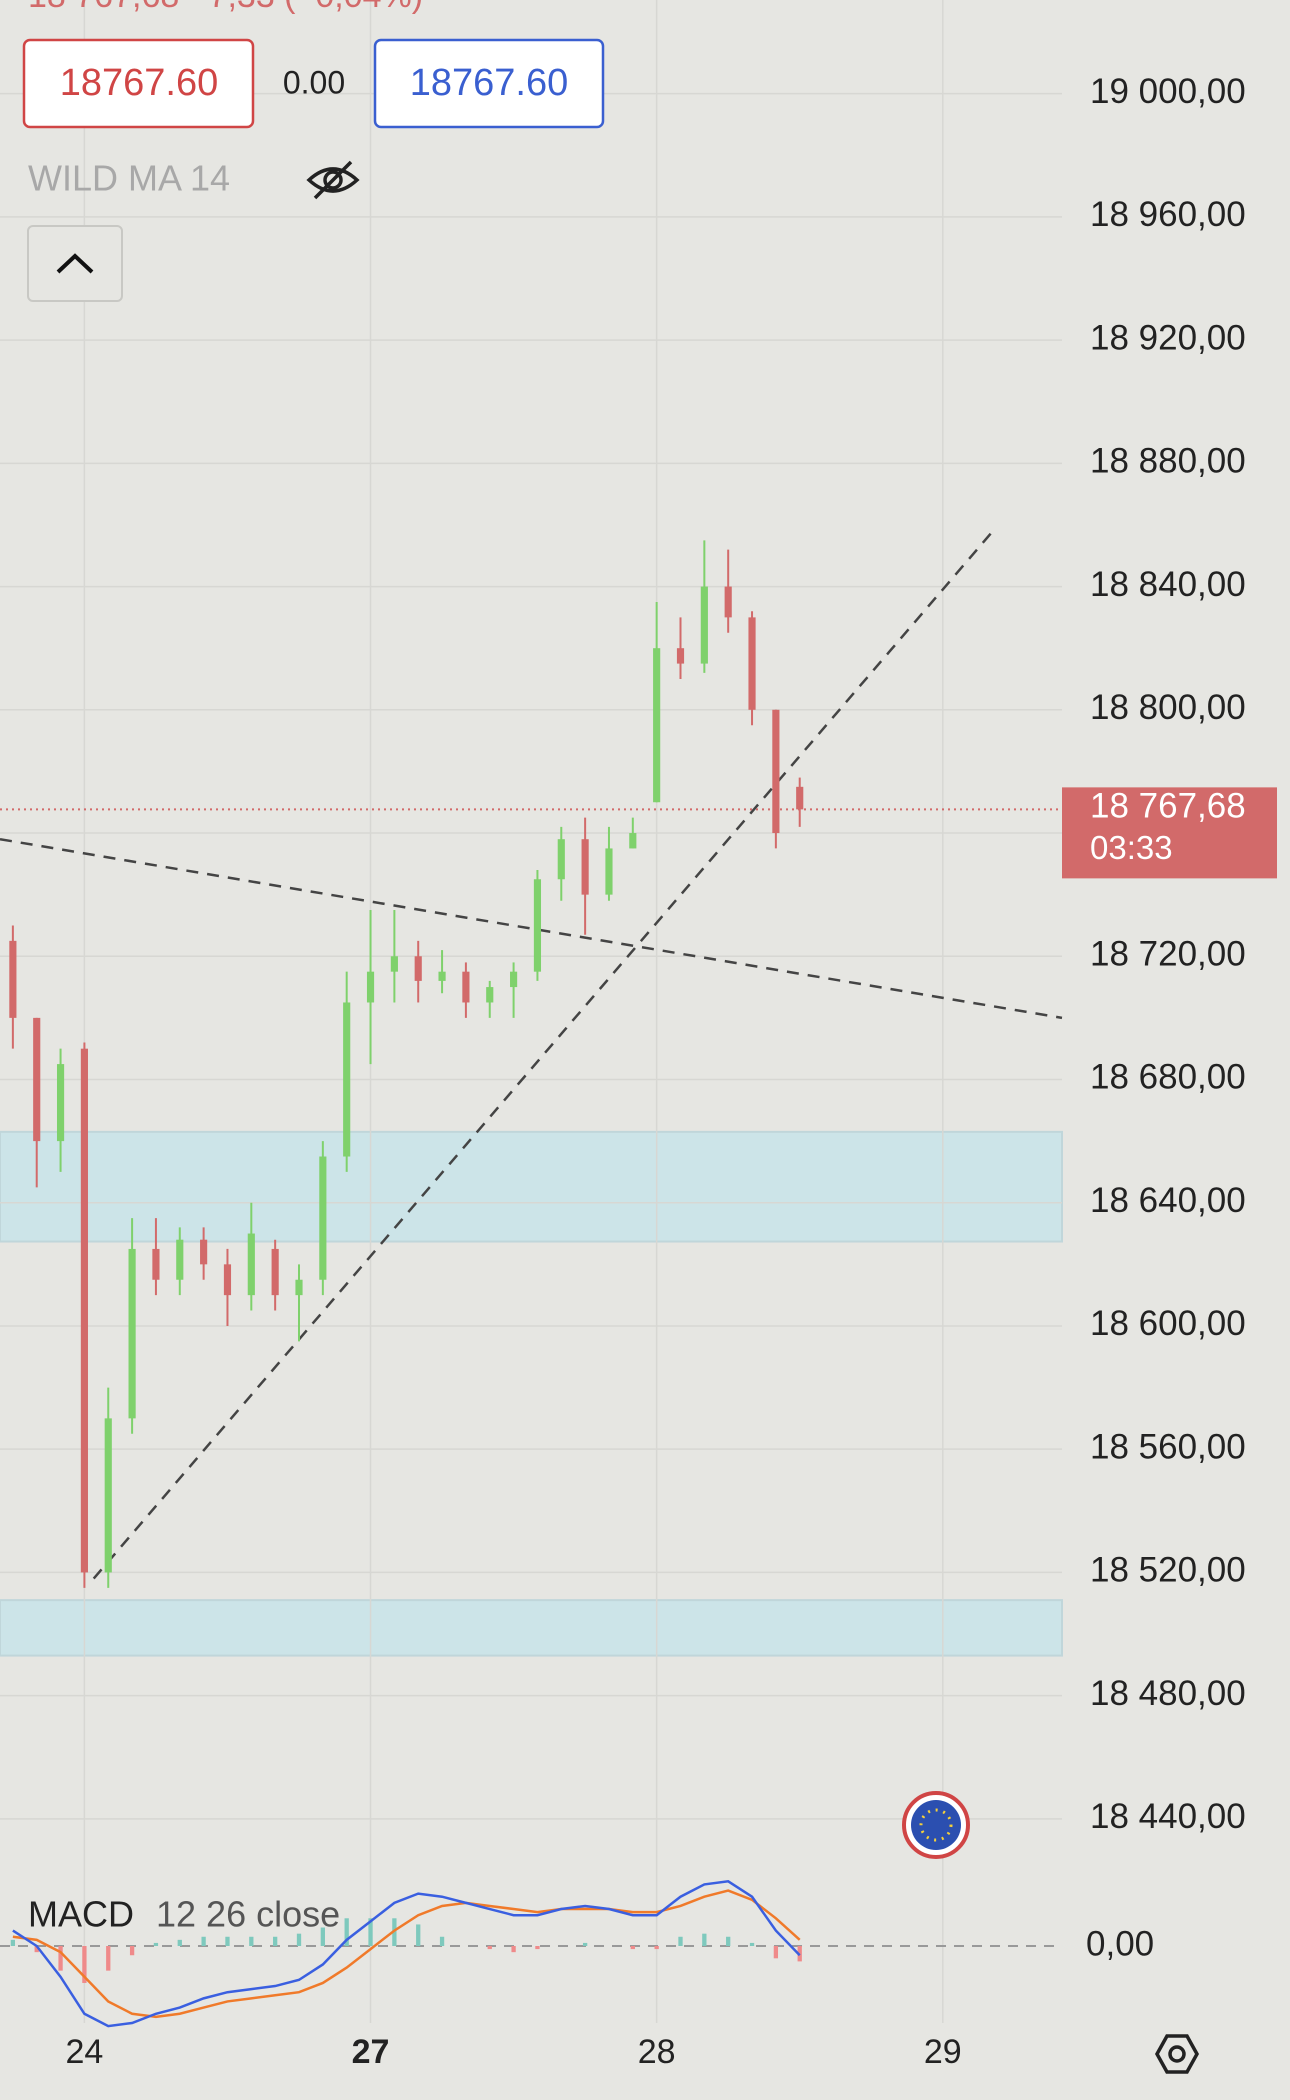 This screenshot has height=2100, width=1290. I want to click on y-tick-label: 18 680,00, so click(1168, 1077).